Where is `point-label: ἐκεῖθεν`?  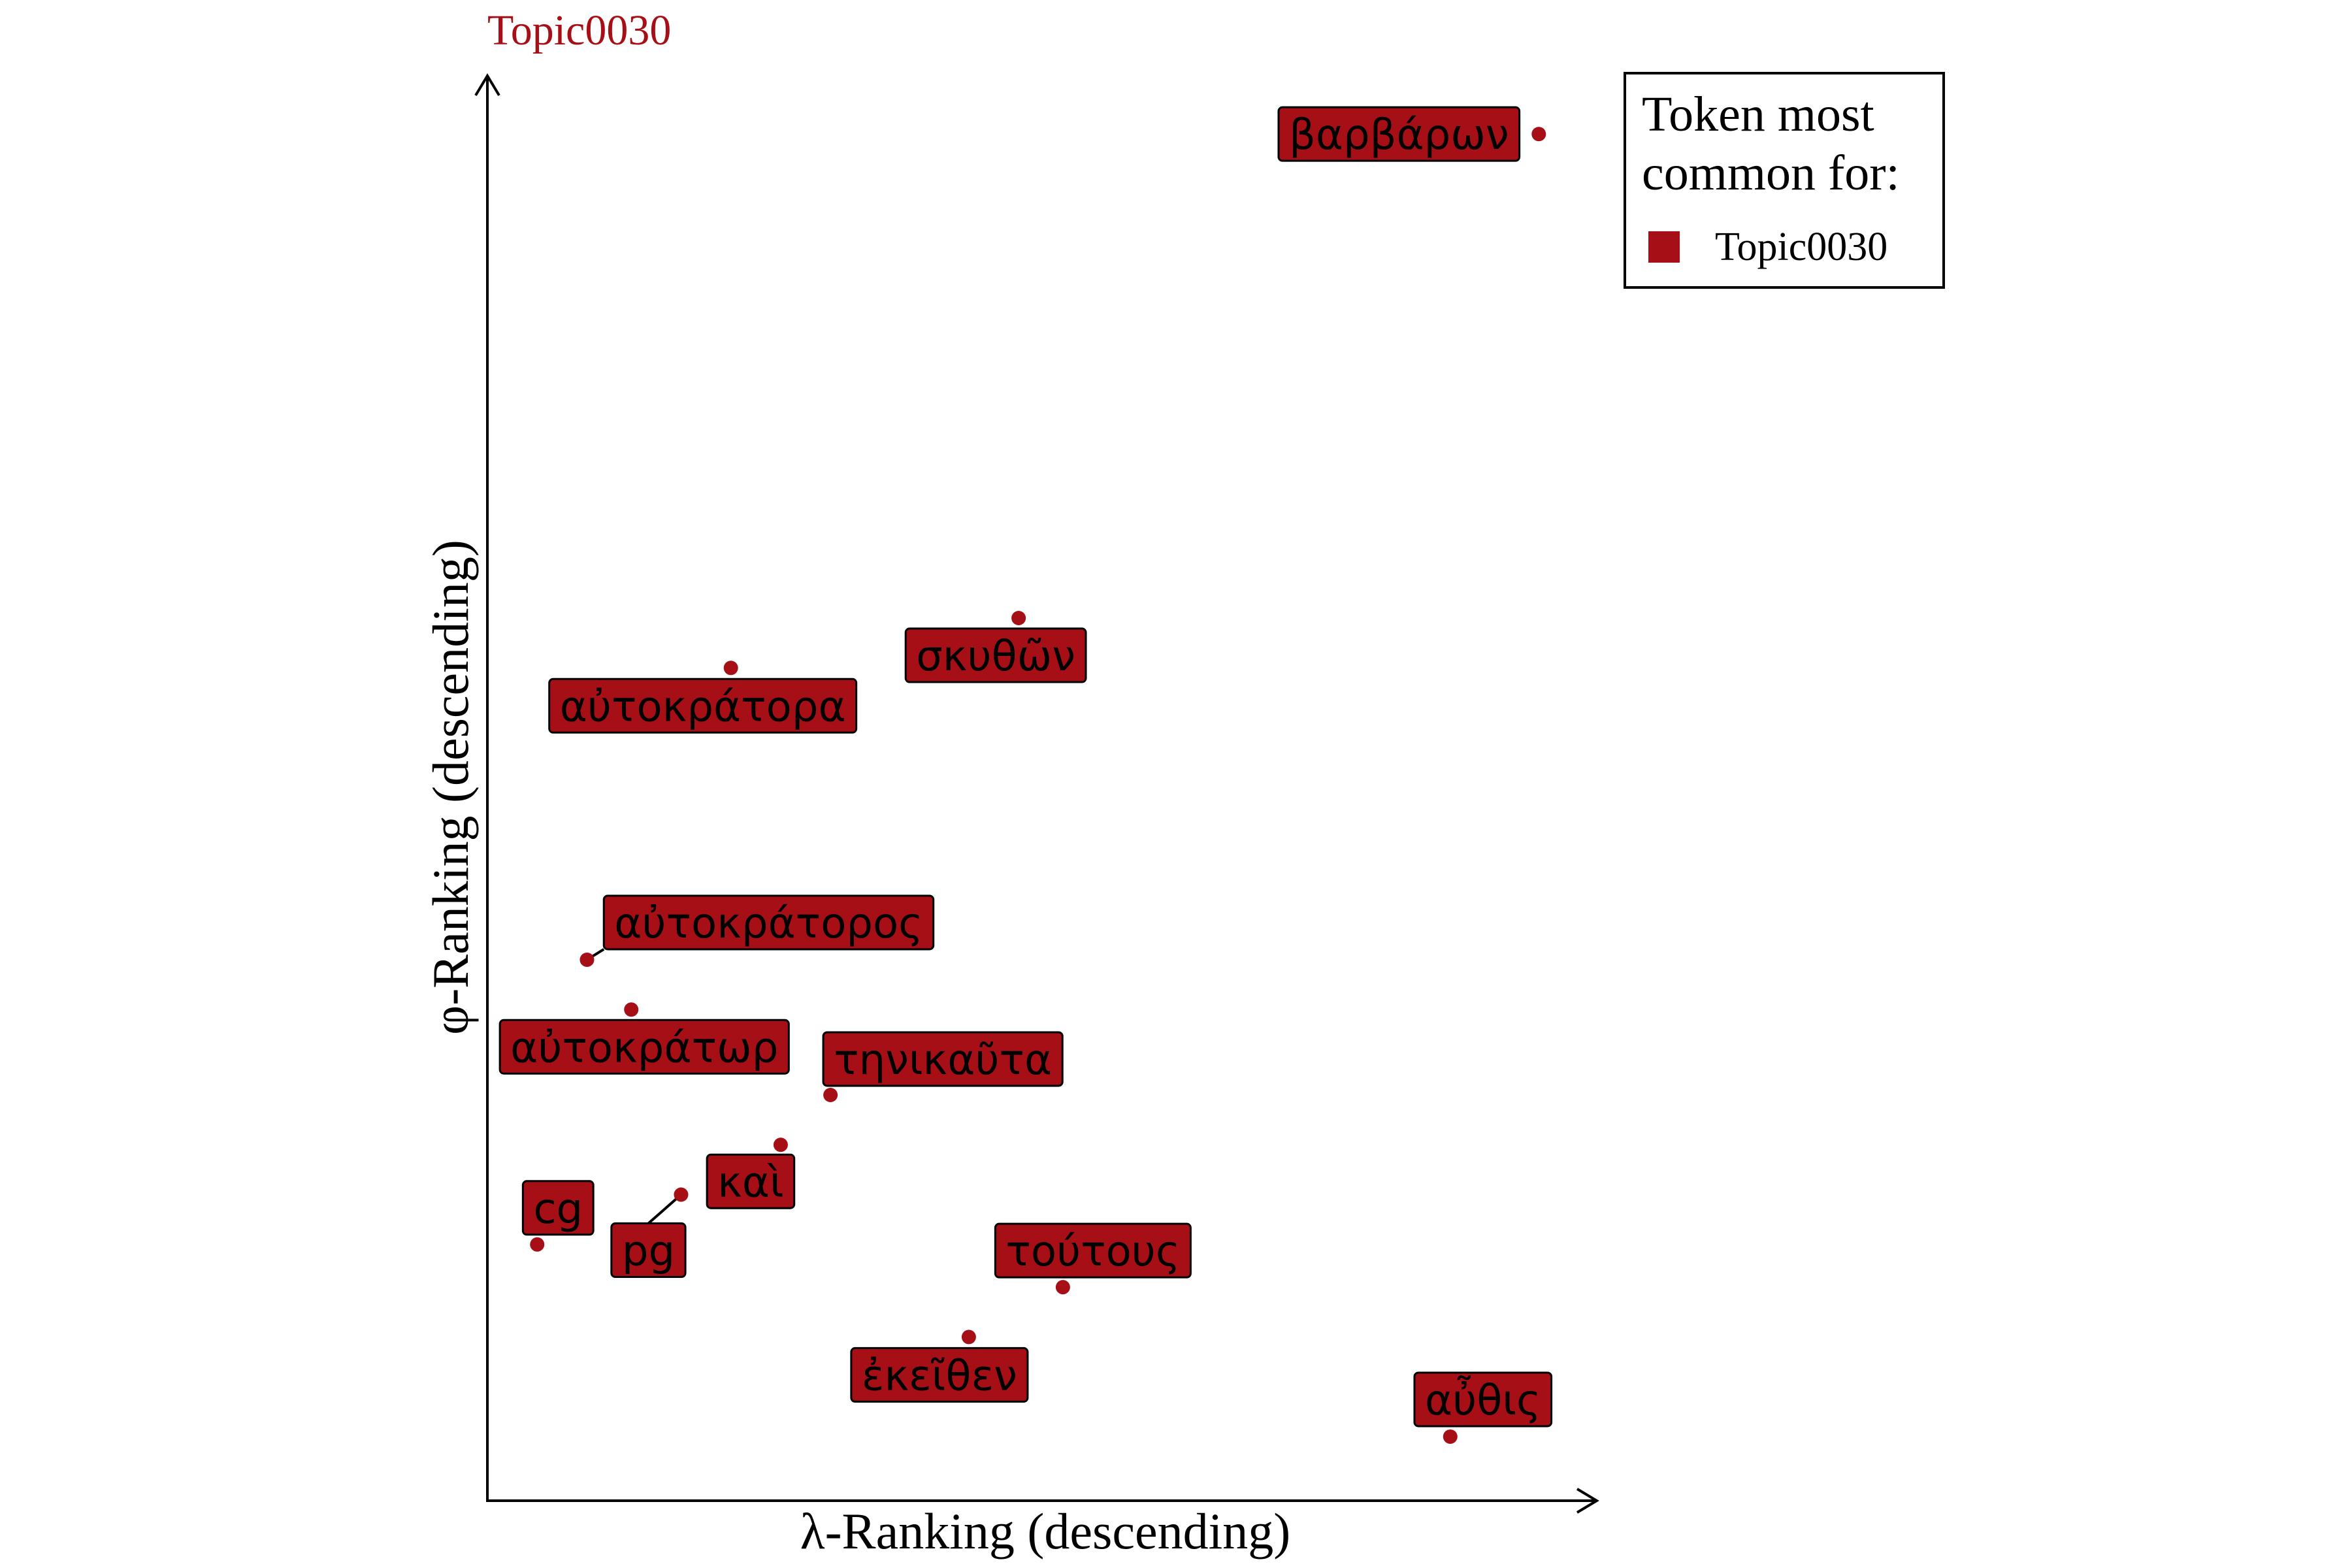
point-label: ἐκεῖθεν is located at coordinates (939, 1376).